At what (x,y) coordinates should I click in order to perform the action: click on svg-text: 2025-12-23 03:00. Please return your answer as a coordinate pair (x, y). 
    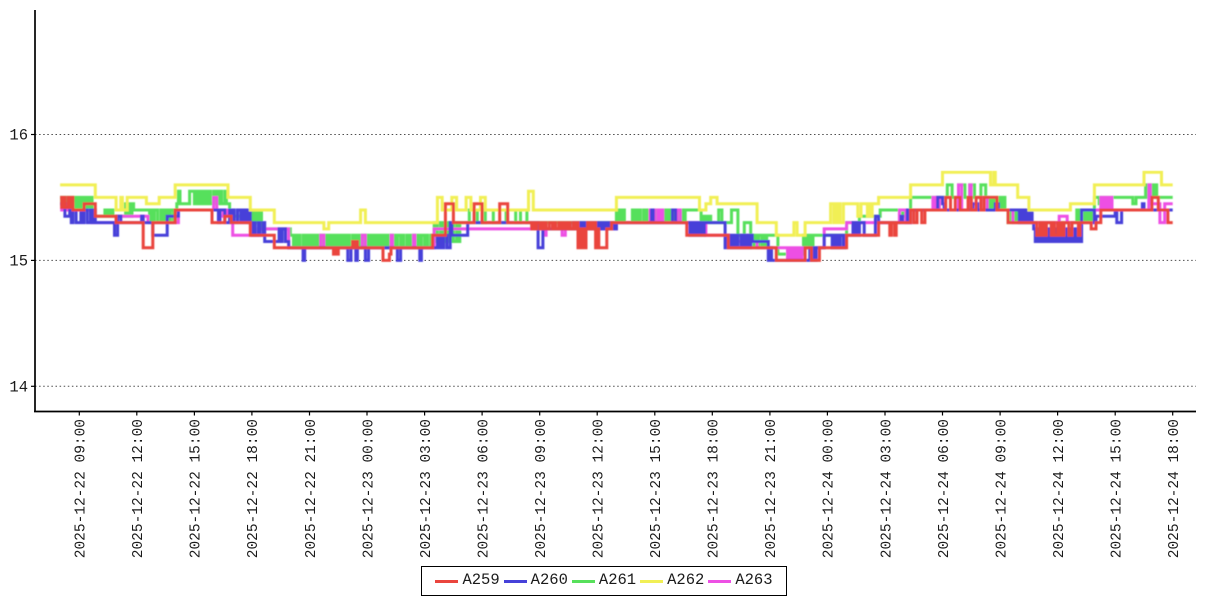
    Looking at the image, I should click on (427, 488).